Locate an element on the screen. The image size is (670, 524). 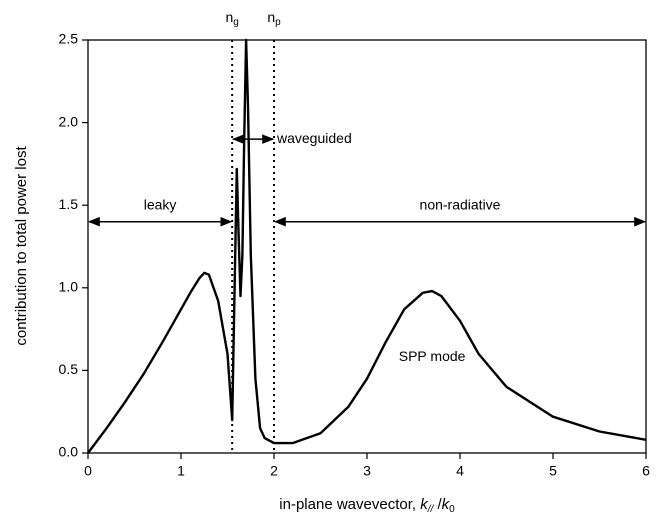
y-tick-label: 1.0 is located at coordinates (69, 287).